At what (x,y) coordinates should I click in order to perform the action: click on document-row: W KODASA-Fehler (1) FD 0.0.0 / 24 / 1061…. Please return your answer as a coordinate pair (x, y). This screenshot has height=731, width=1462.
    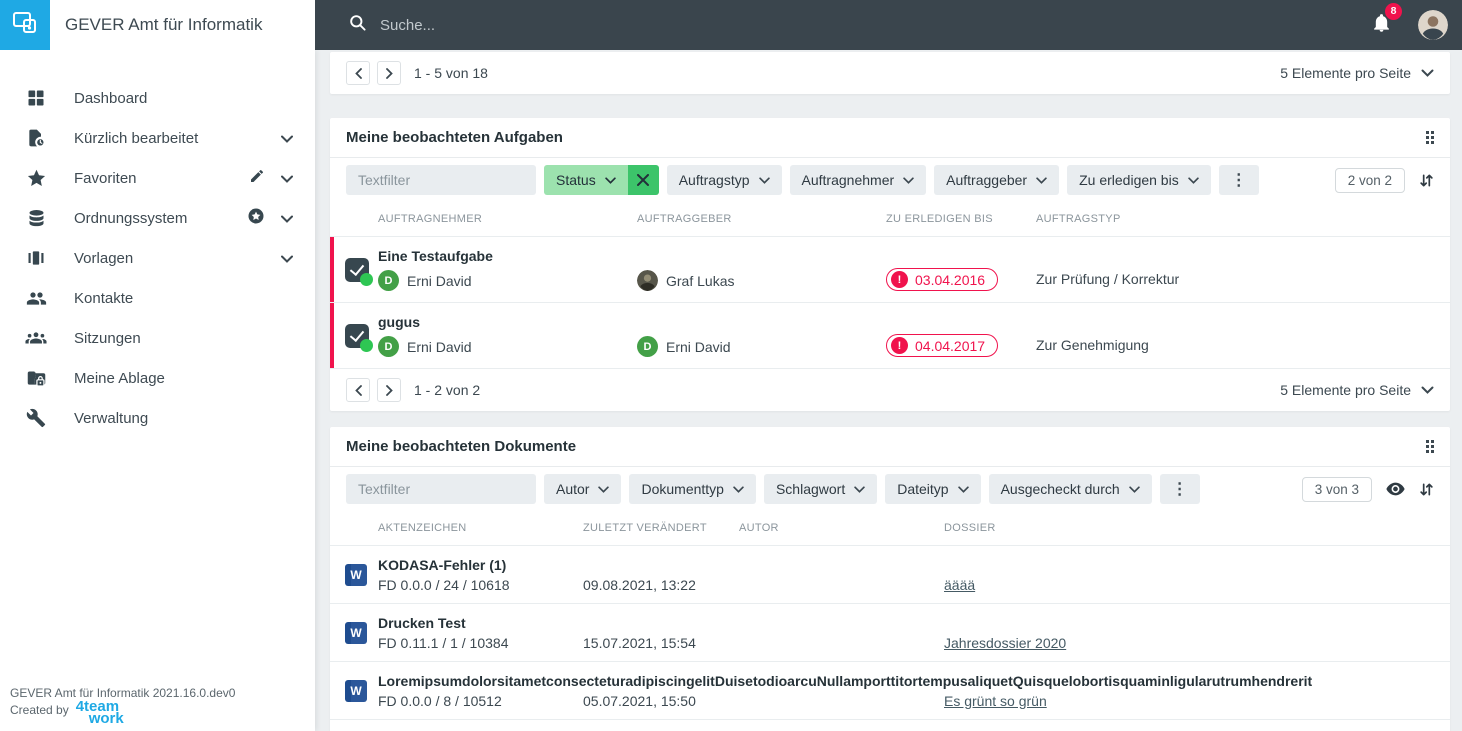
    Looking at the image, I should click on (890, 574).